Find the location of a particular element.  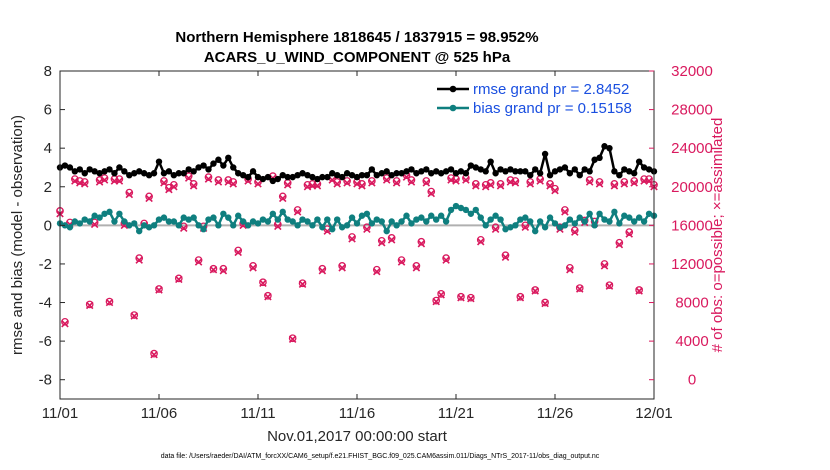

y-tick-label: -4 is located at coordinates (45, 303).